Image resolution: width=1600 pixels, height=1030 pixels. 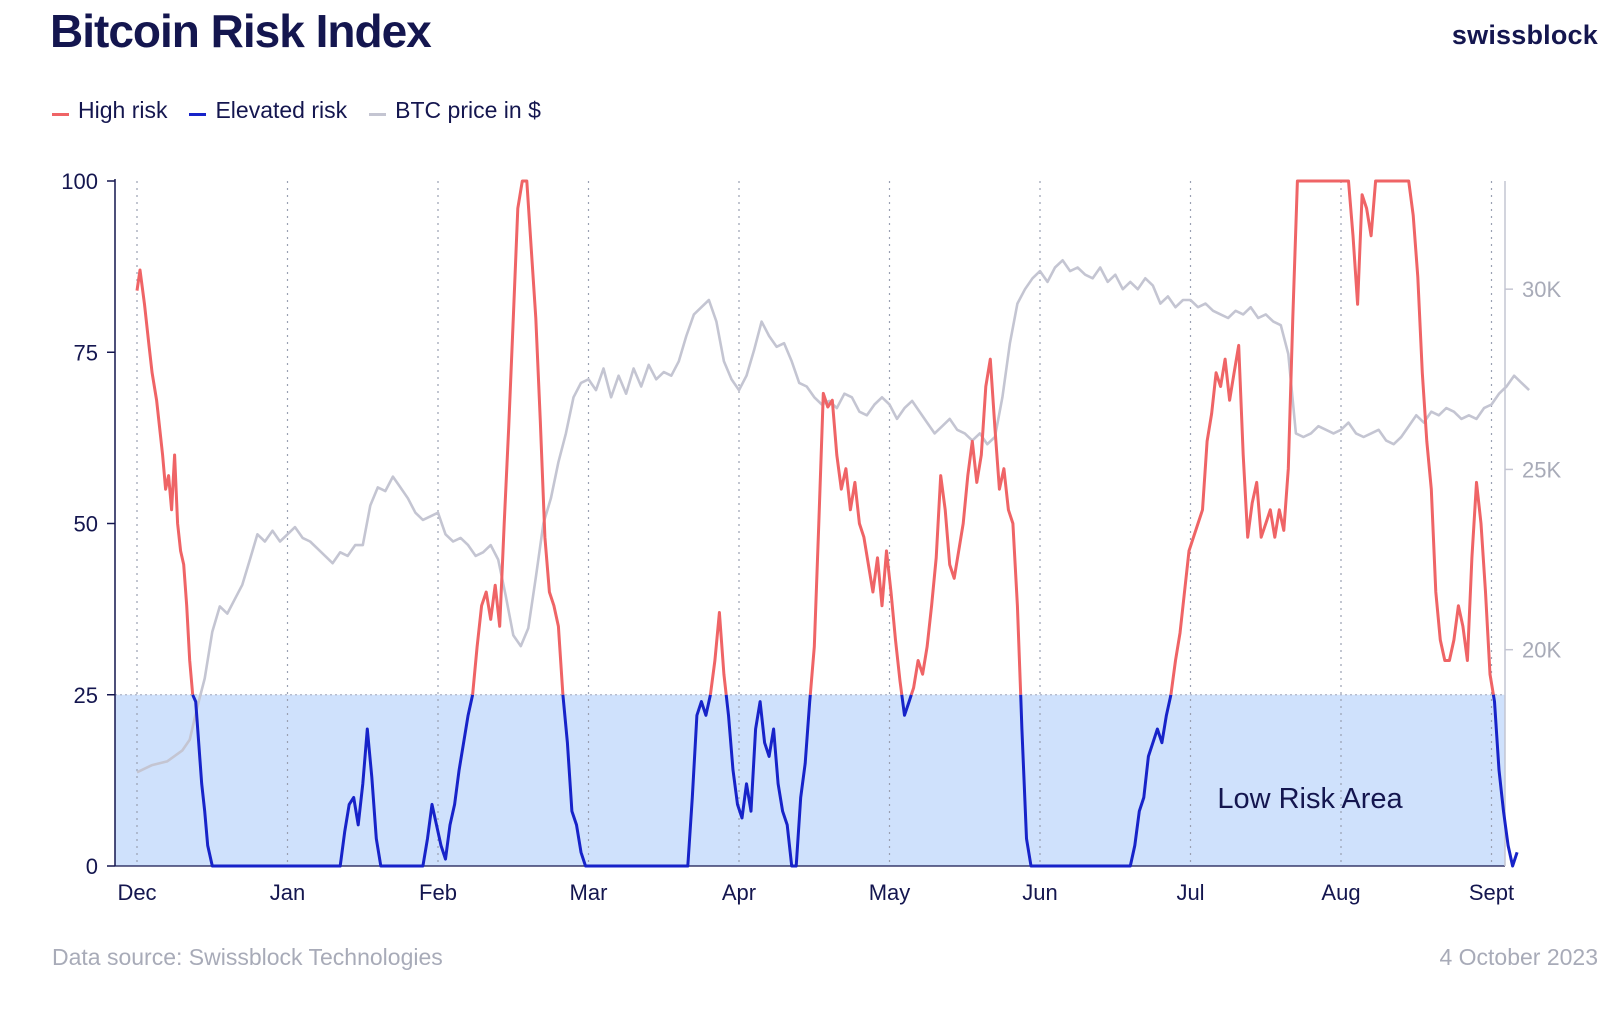 I want to click on legend-label-high: High risk, so click(x=123, y=110).